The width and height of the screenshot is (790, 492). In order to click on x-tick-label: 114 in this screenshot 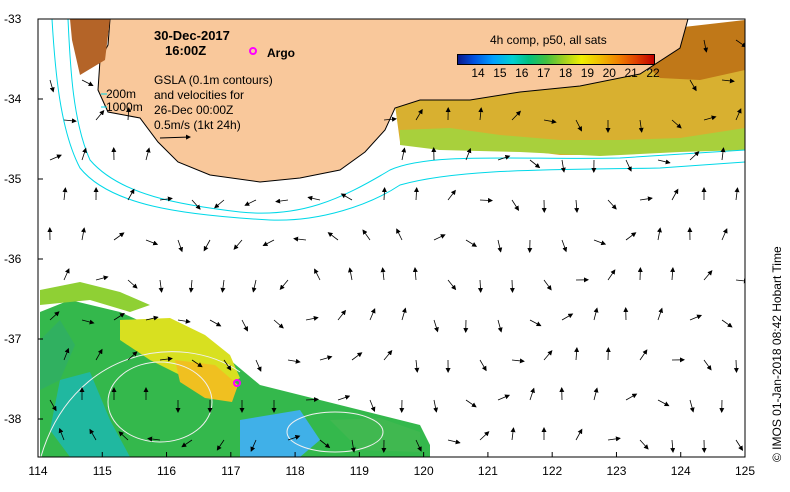, I will do `click(38, 471)`.